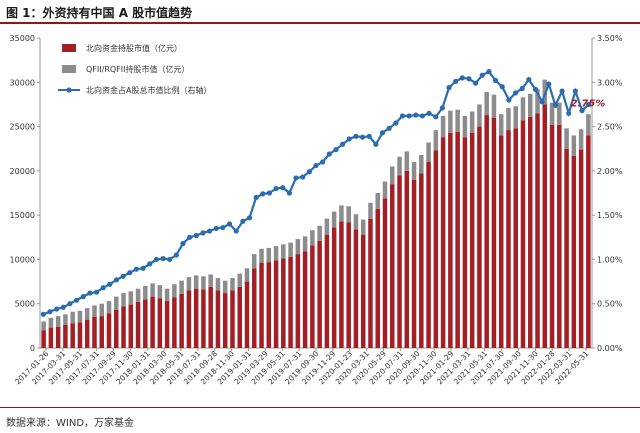  What do you see at coordinates (134, 48) in the screenshot?
I see `legend-label: 北向资金持股市值（亿元）` at bounding box center [134, 48].